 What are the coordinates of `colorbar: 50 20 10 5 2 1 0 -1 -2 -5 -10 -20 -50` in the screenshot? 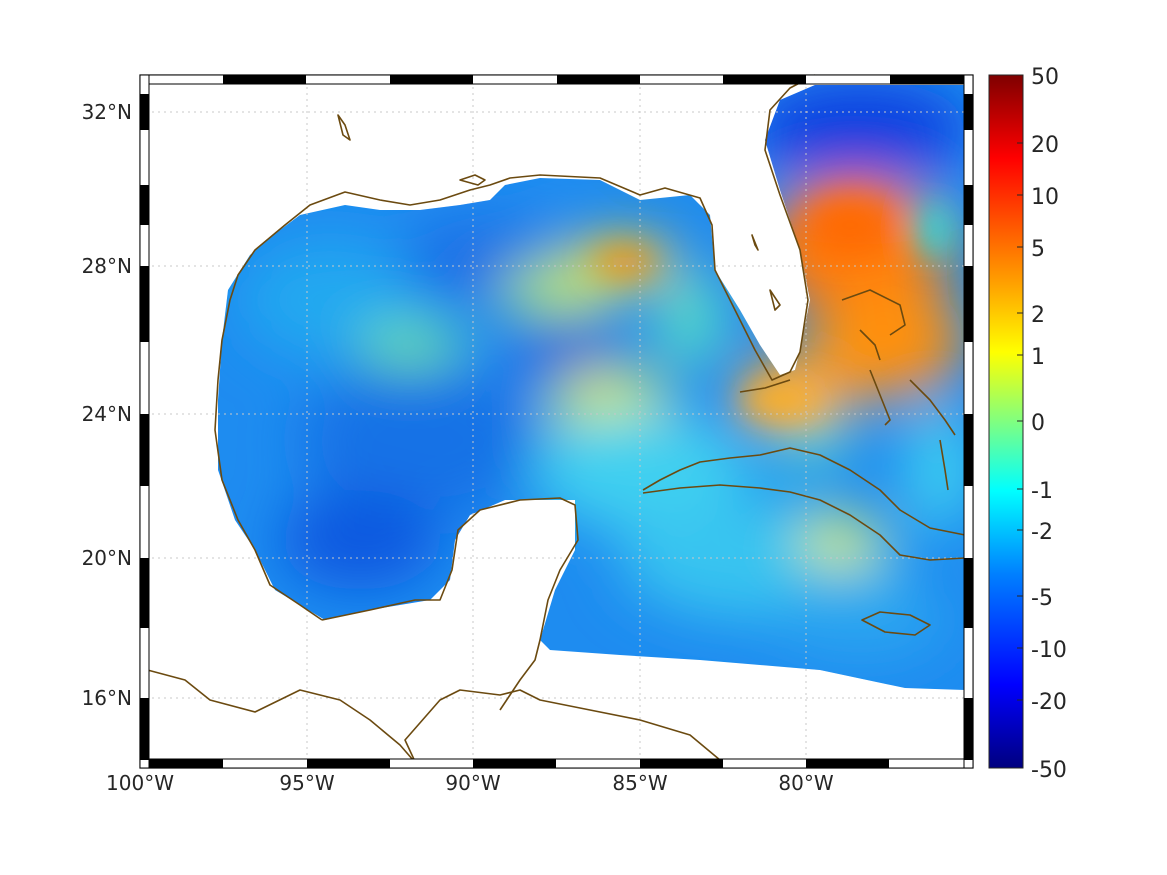 It's located at (1027, 424).